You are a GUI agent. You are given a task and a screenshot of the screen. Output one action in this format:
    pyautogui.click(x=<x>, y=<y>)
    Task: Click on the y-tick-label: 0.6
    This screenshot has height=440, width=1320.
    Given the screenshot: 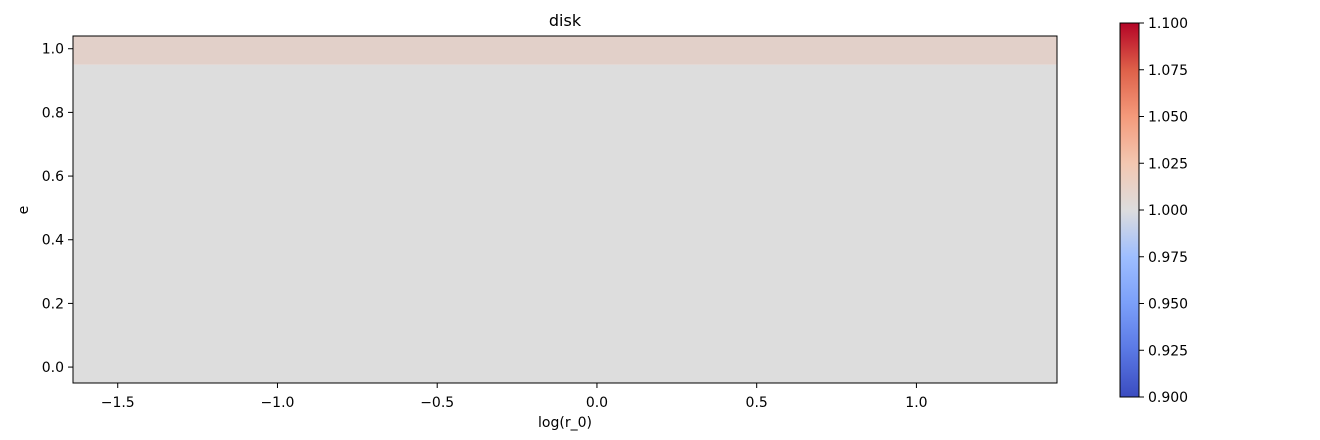 What is the action you would take?
    pyautogui.click(x=53, y=177)
    